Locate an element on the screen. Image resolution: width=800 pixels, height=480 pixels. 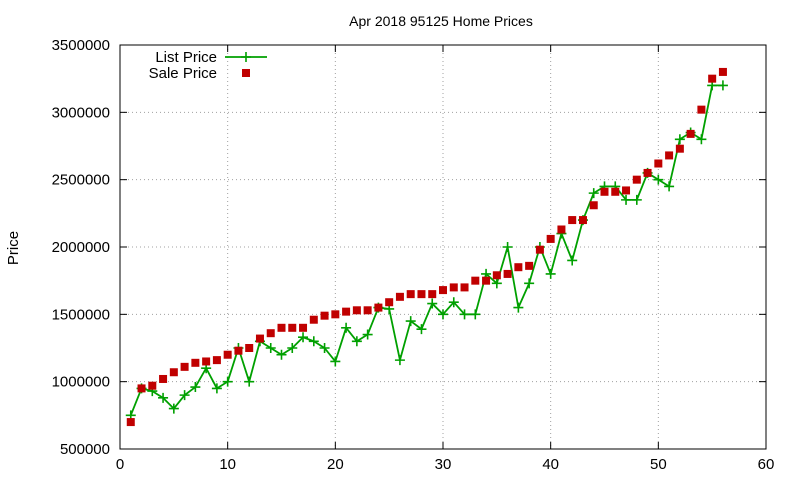
y-tick-label: 2000000 is located at coordinates (81, 247).